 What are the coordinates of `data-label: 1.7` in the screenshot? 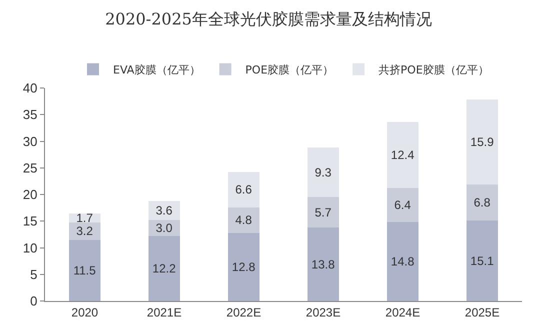 It's located at (85, 218).